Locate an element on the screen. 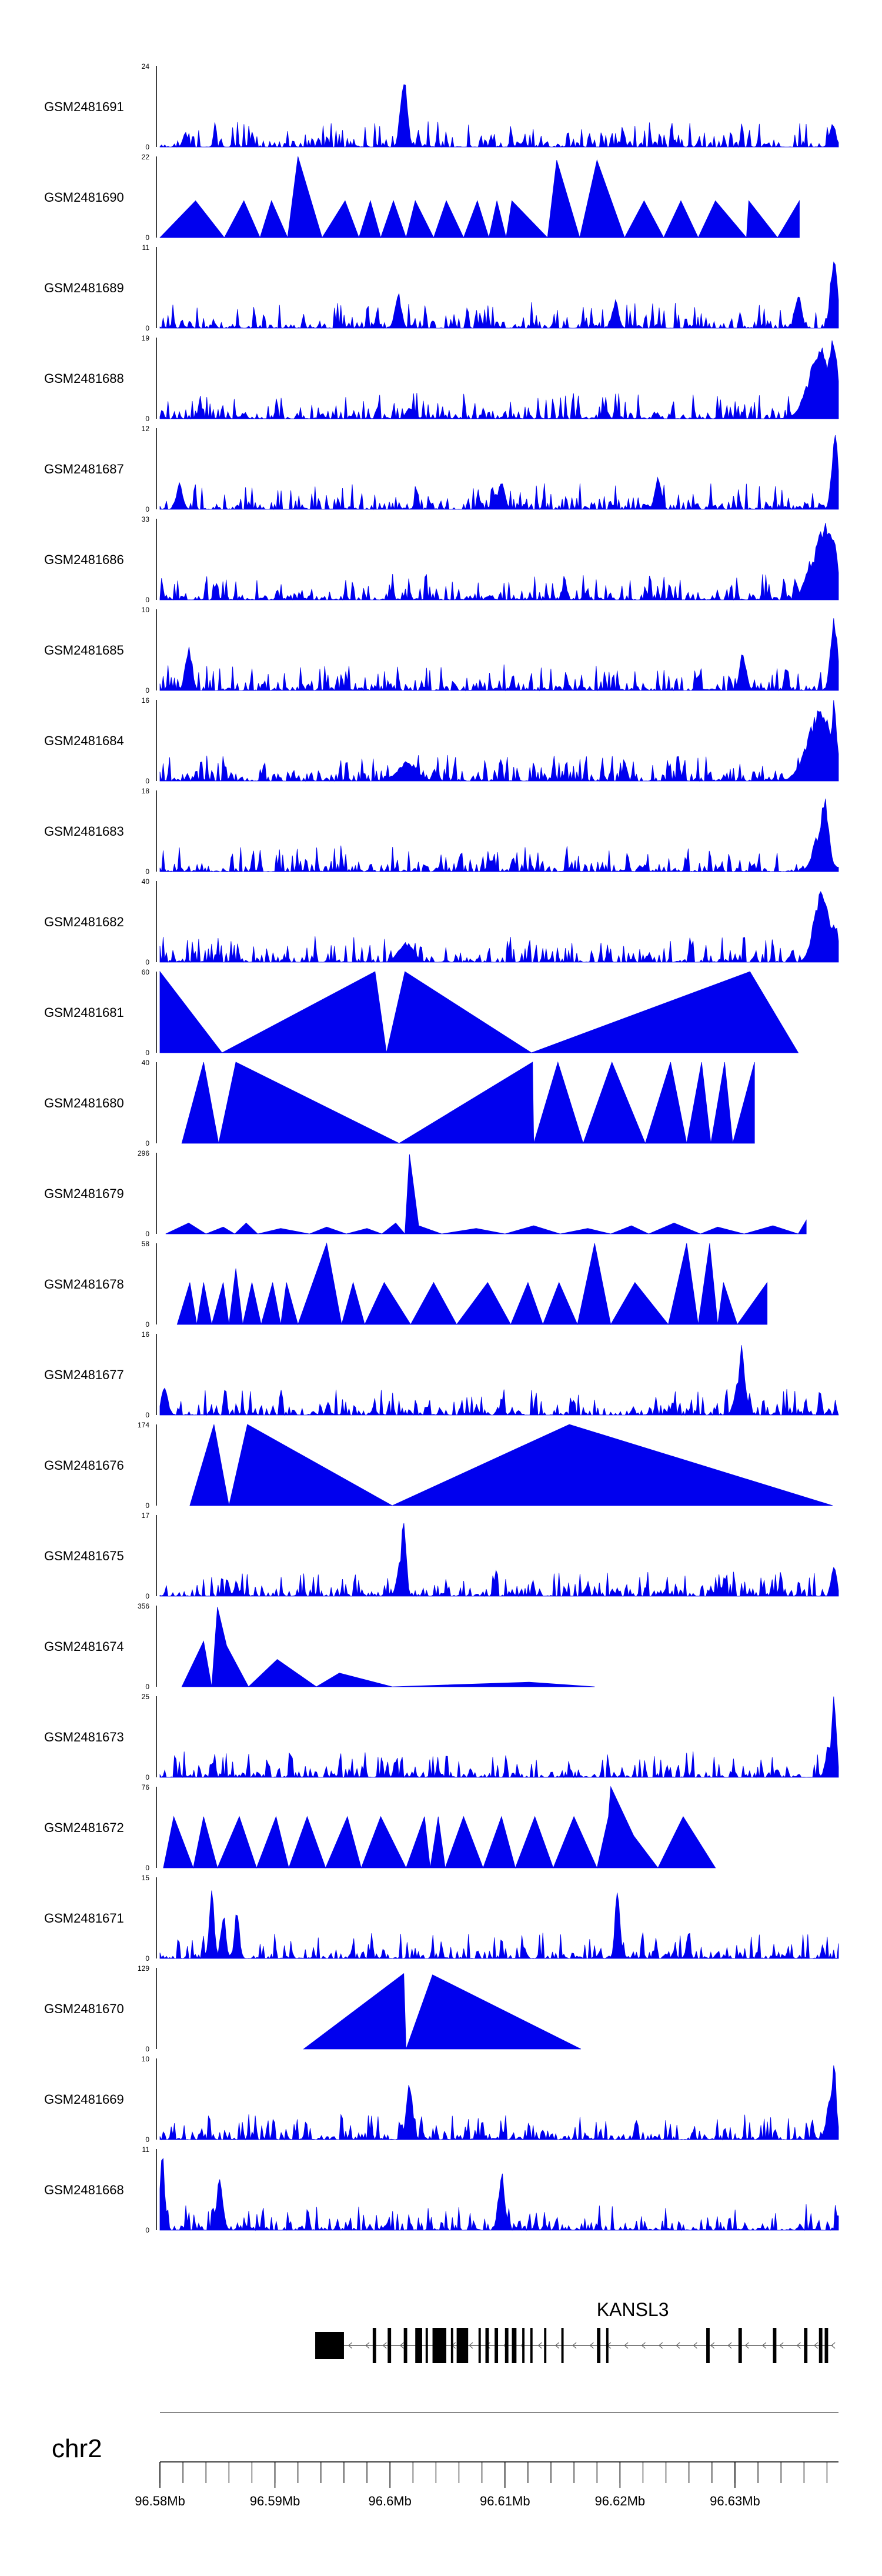 The height and width of the screenshot is (2576, 882). track-ymax-label: 129 is located at coordinates (143, 1968).